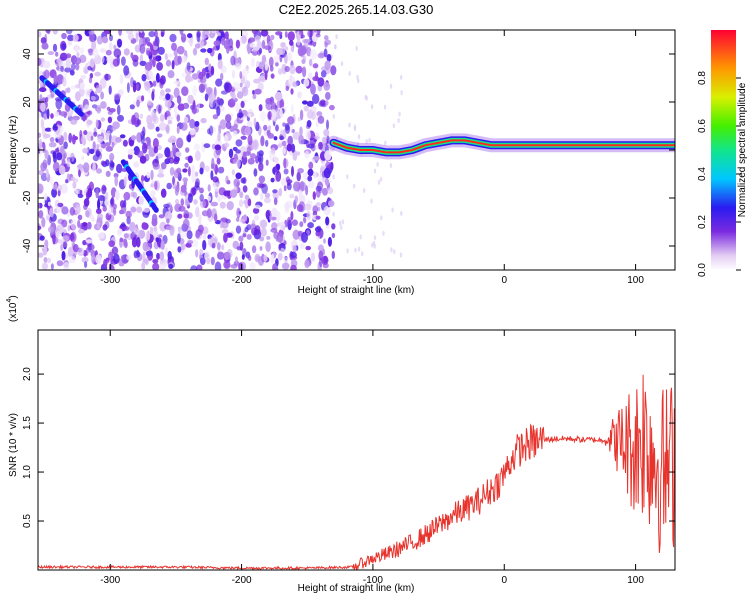 The height and width of the screenshot is (600, 750). I want to click on x-tick-label: -100, so click(373, 280).